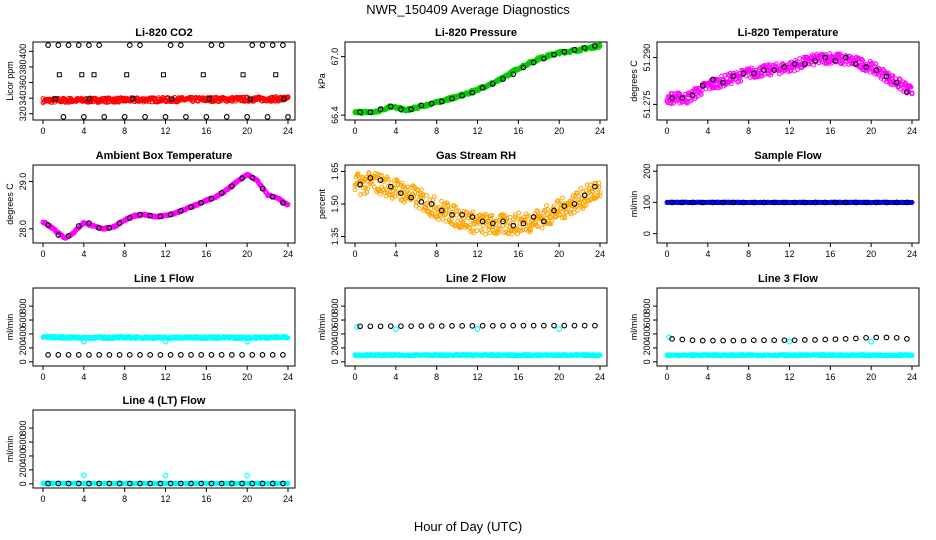 The height and width of the screenshot is (540, 936). I want to click on x-tick-label: 12, so click(165, 131).